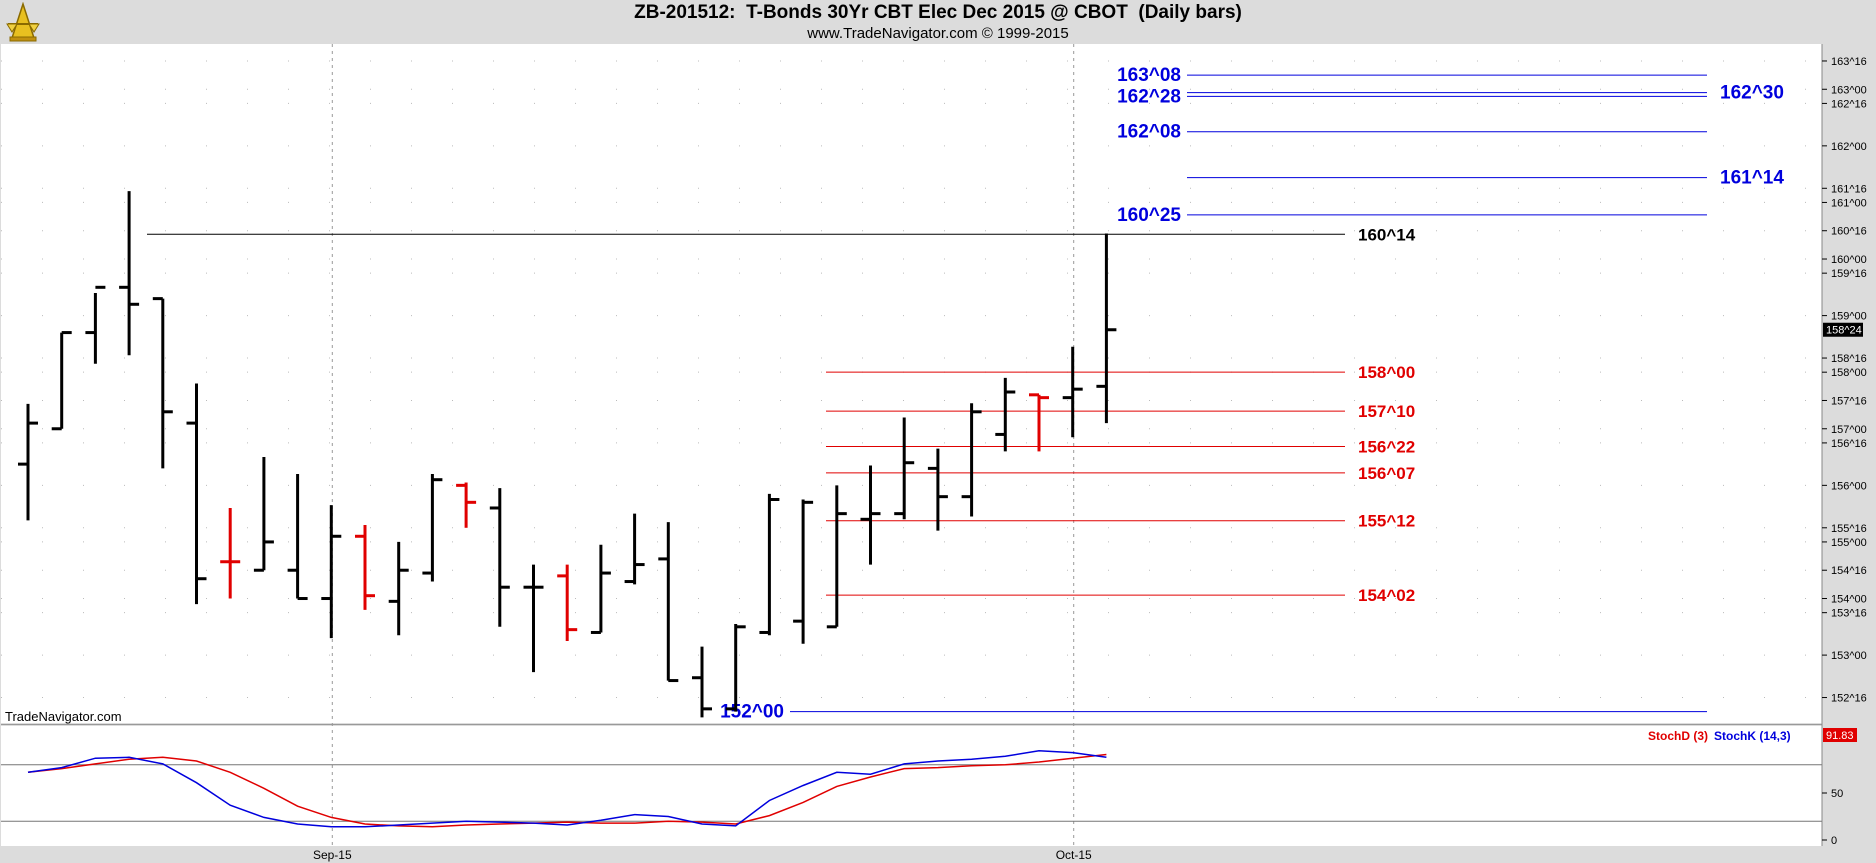 The height and width of the screenshot is (863, 1876). I want to click on osc-axis-label: 50, so click(1837, 794).